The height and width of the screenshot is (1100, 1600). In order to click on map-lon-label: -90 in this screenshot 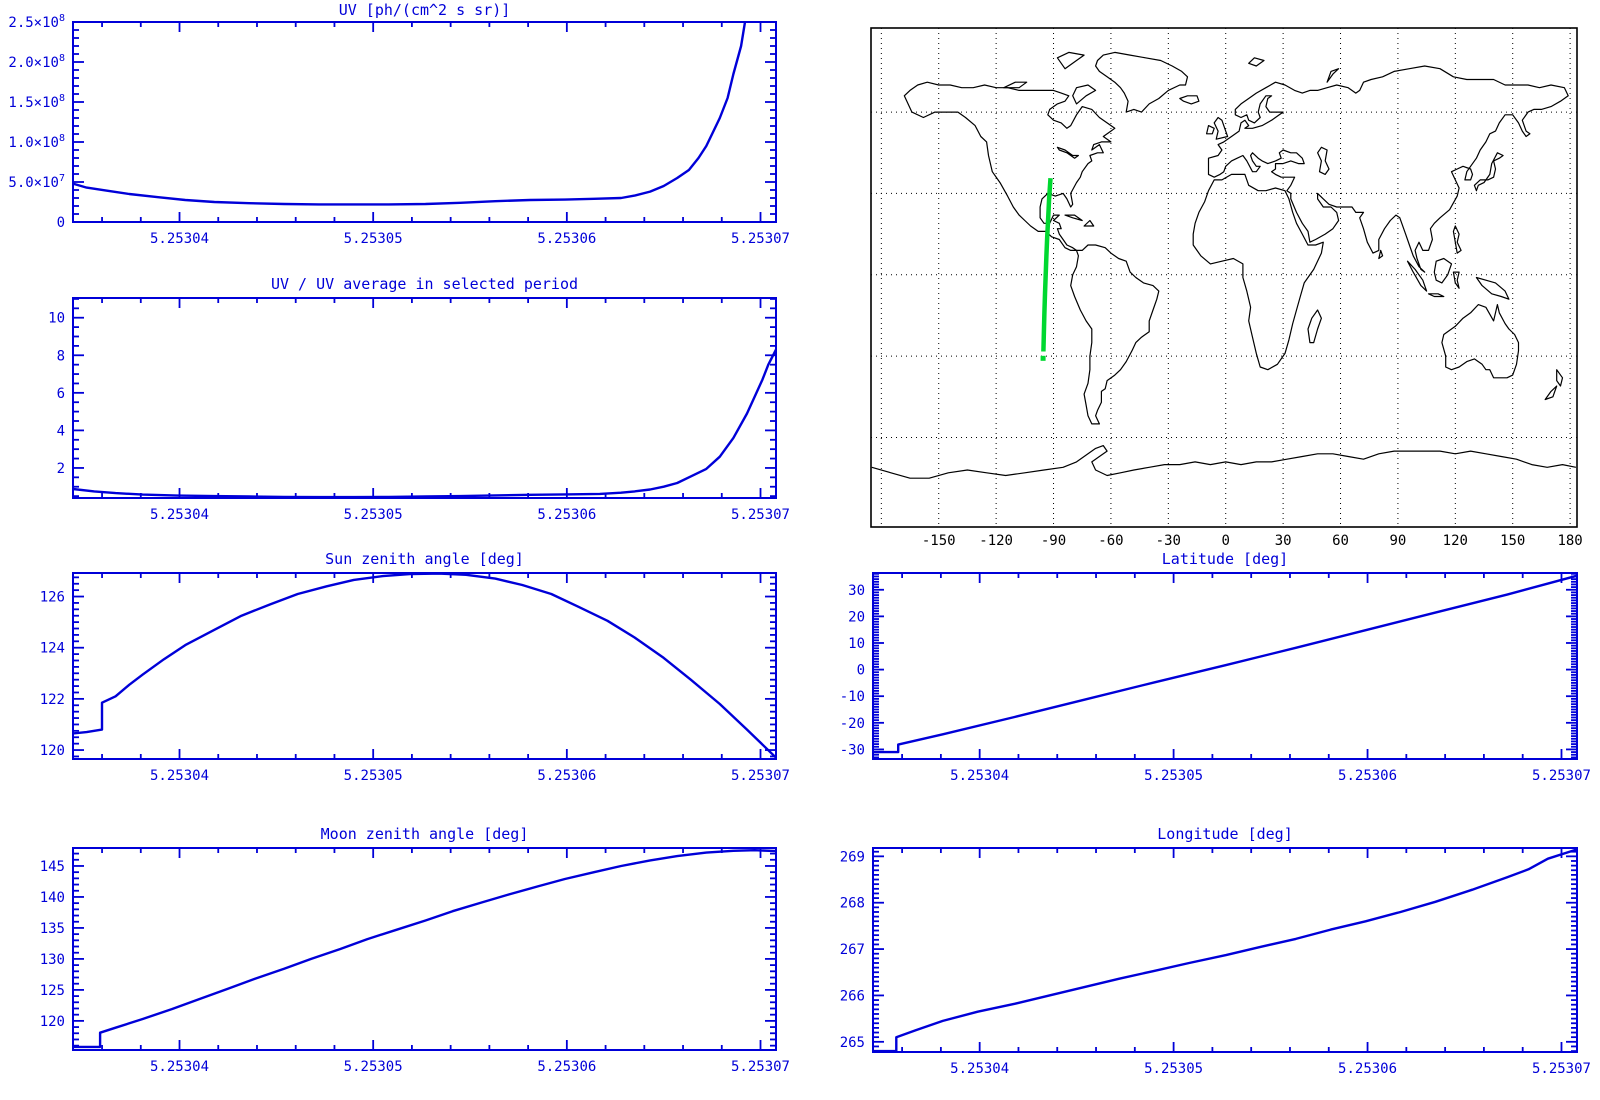, I will do `click(1053, 541)`.